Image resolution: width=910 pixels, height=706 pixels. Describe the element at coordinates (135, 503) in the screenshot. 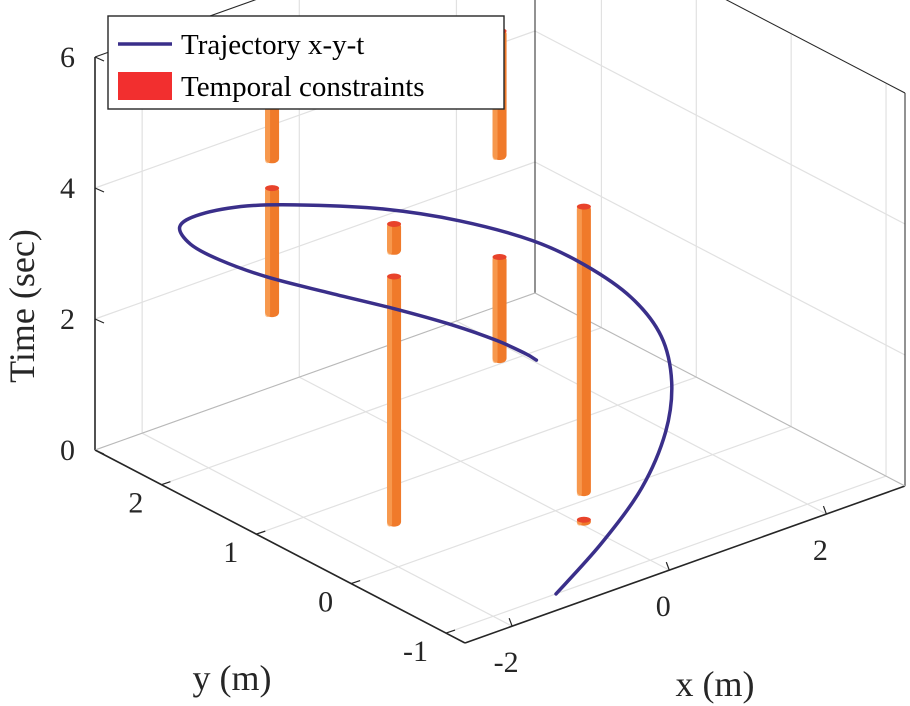

I see `y-tick-label: 2` at that location.